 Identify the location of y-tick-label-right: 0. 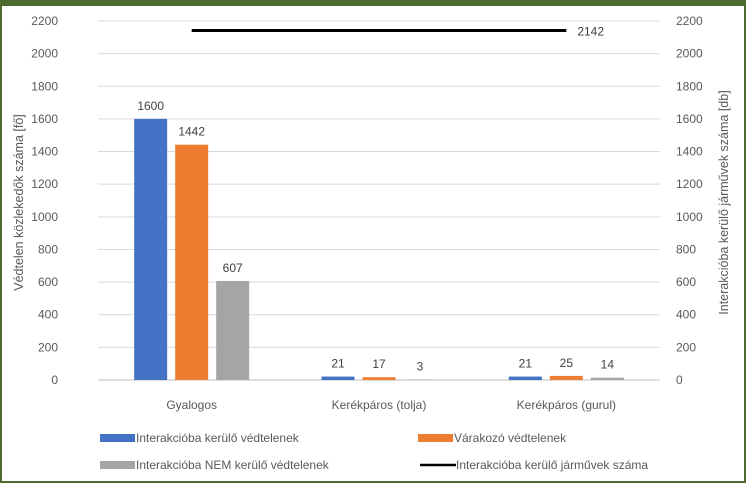
(679, 380).